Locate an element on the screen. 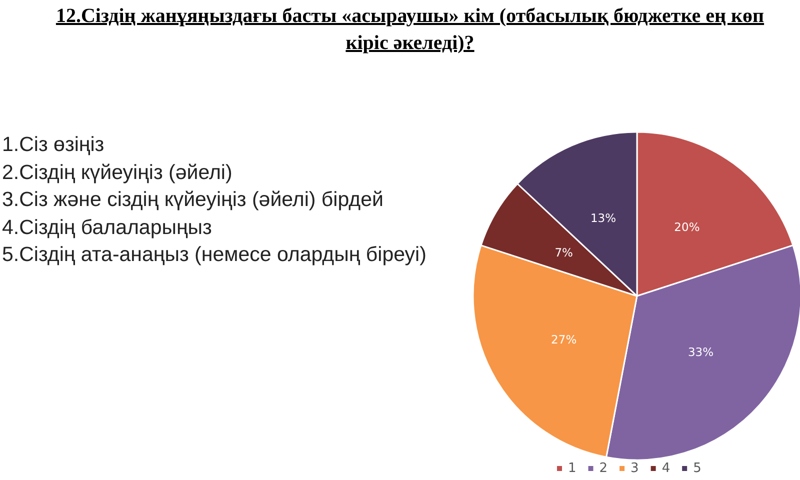 Image resolution: width=800 pixels, height=480 pixels. legend-label: 2 is located at coordinates (603, 468).